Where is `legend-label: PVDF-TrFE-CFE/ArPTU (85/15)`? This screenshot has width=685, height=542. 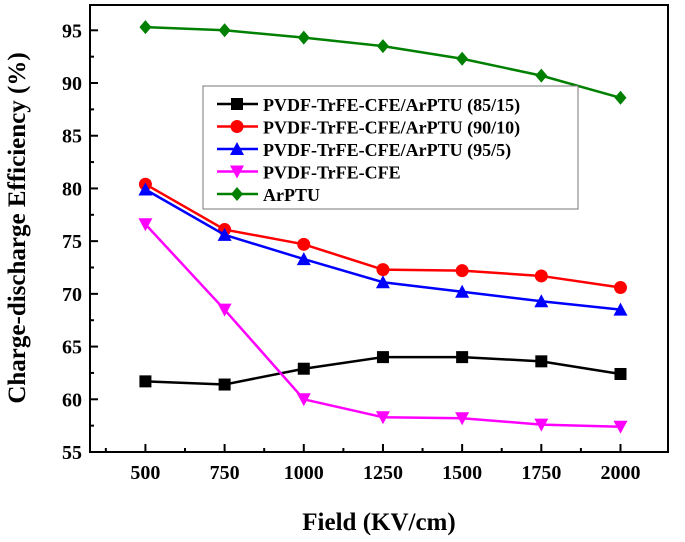 legend-label: PVDF-TrFE-CFE/ArPTU (85/15) is located at coordinates (391, 105).